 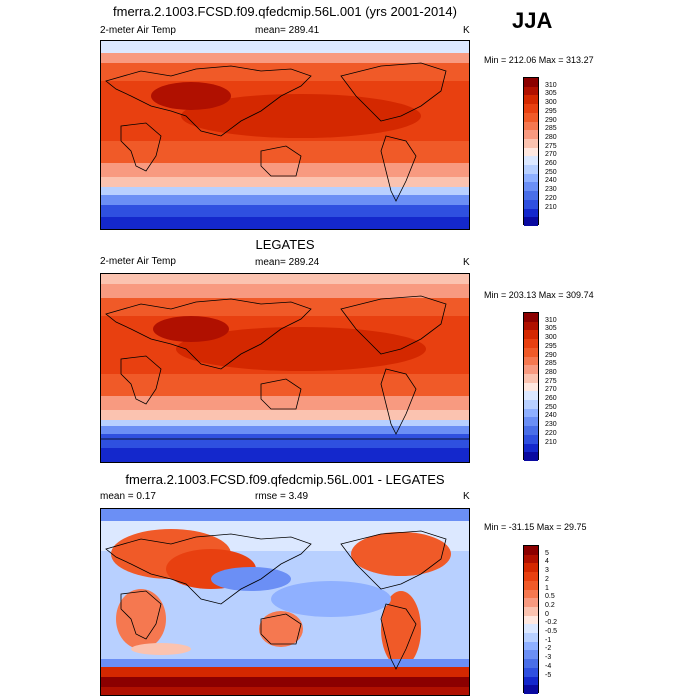 What do you see at coordinates (287, 262) in the screenshot?
I see `panel2-mean-label: mean= 289.24` at bounding box center [287, 262].